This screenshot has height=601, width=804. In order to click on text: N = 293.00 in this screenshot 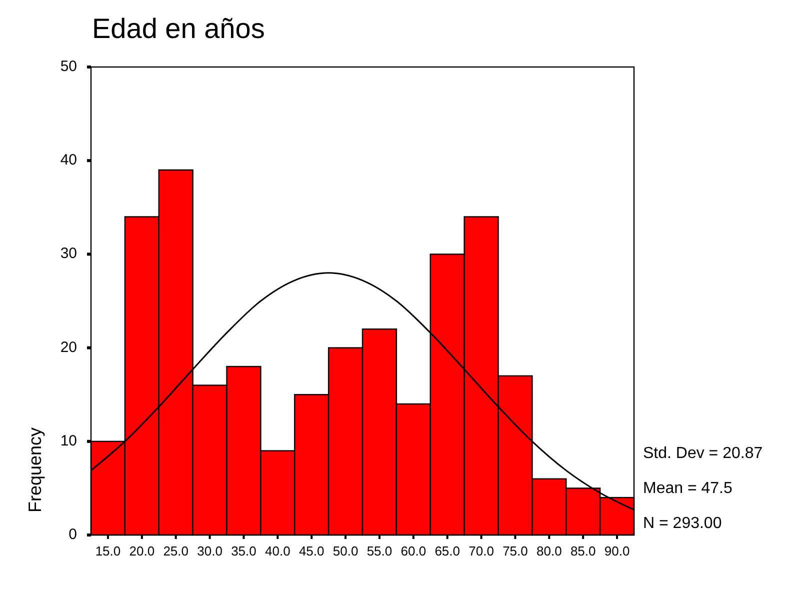, I will do `click(682, 523)`.